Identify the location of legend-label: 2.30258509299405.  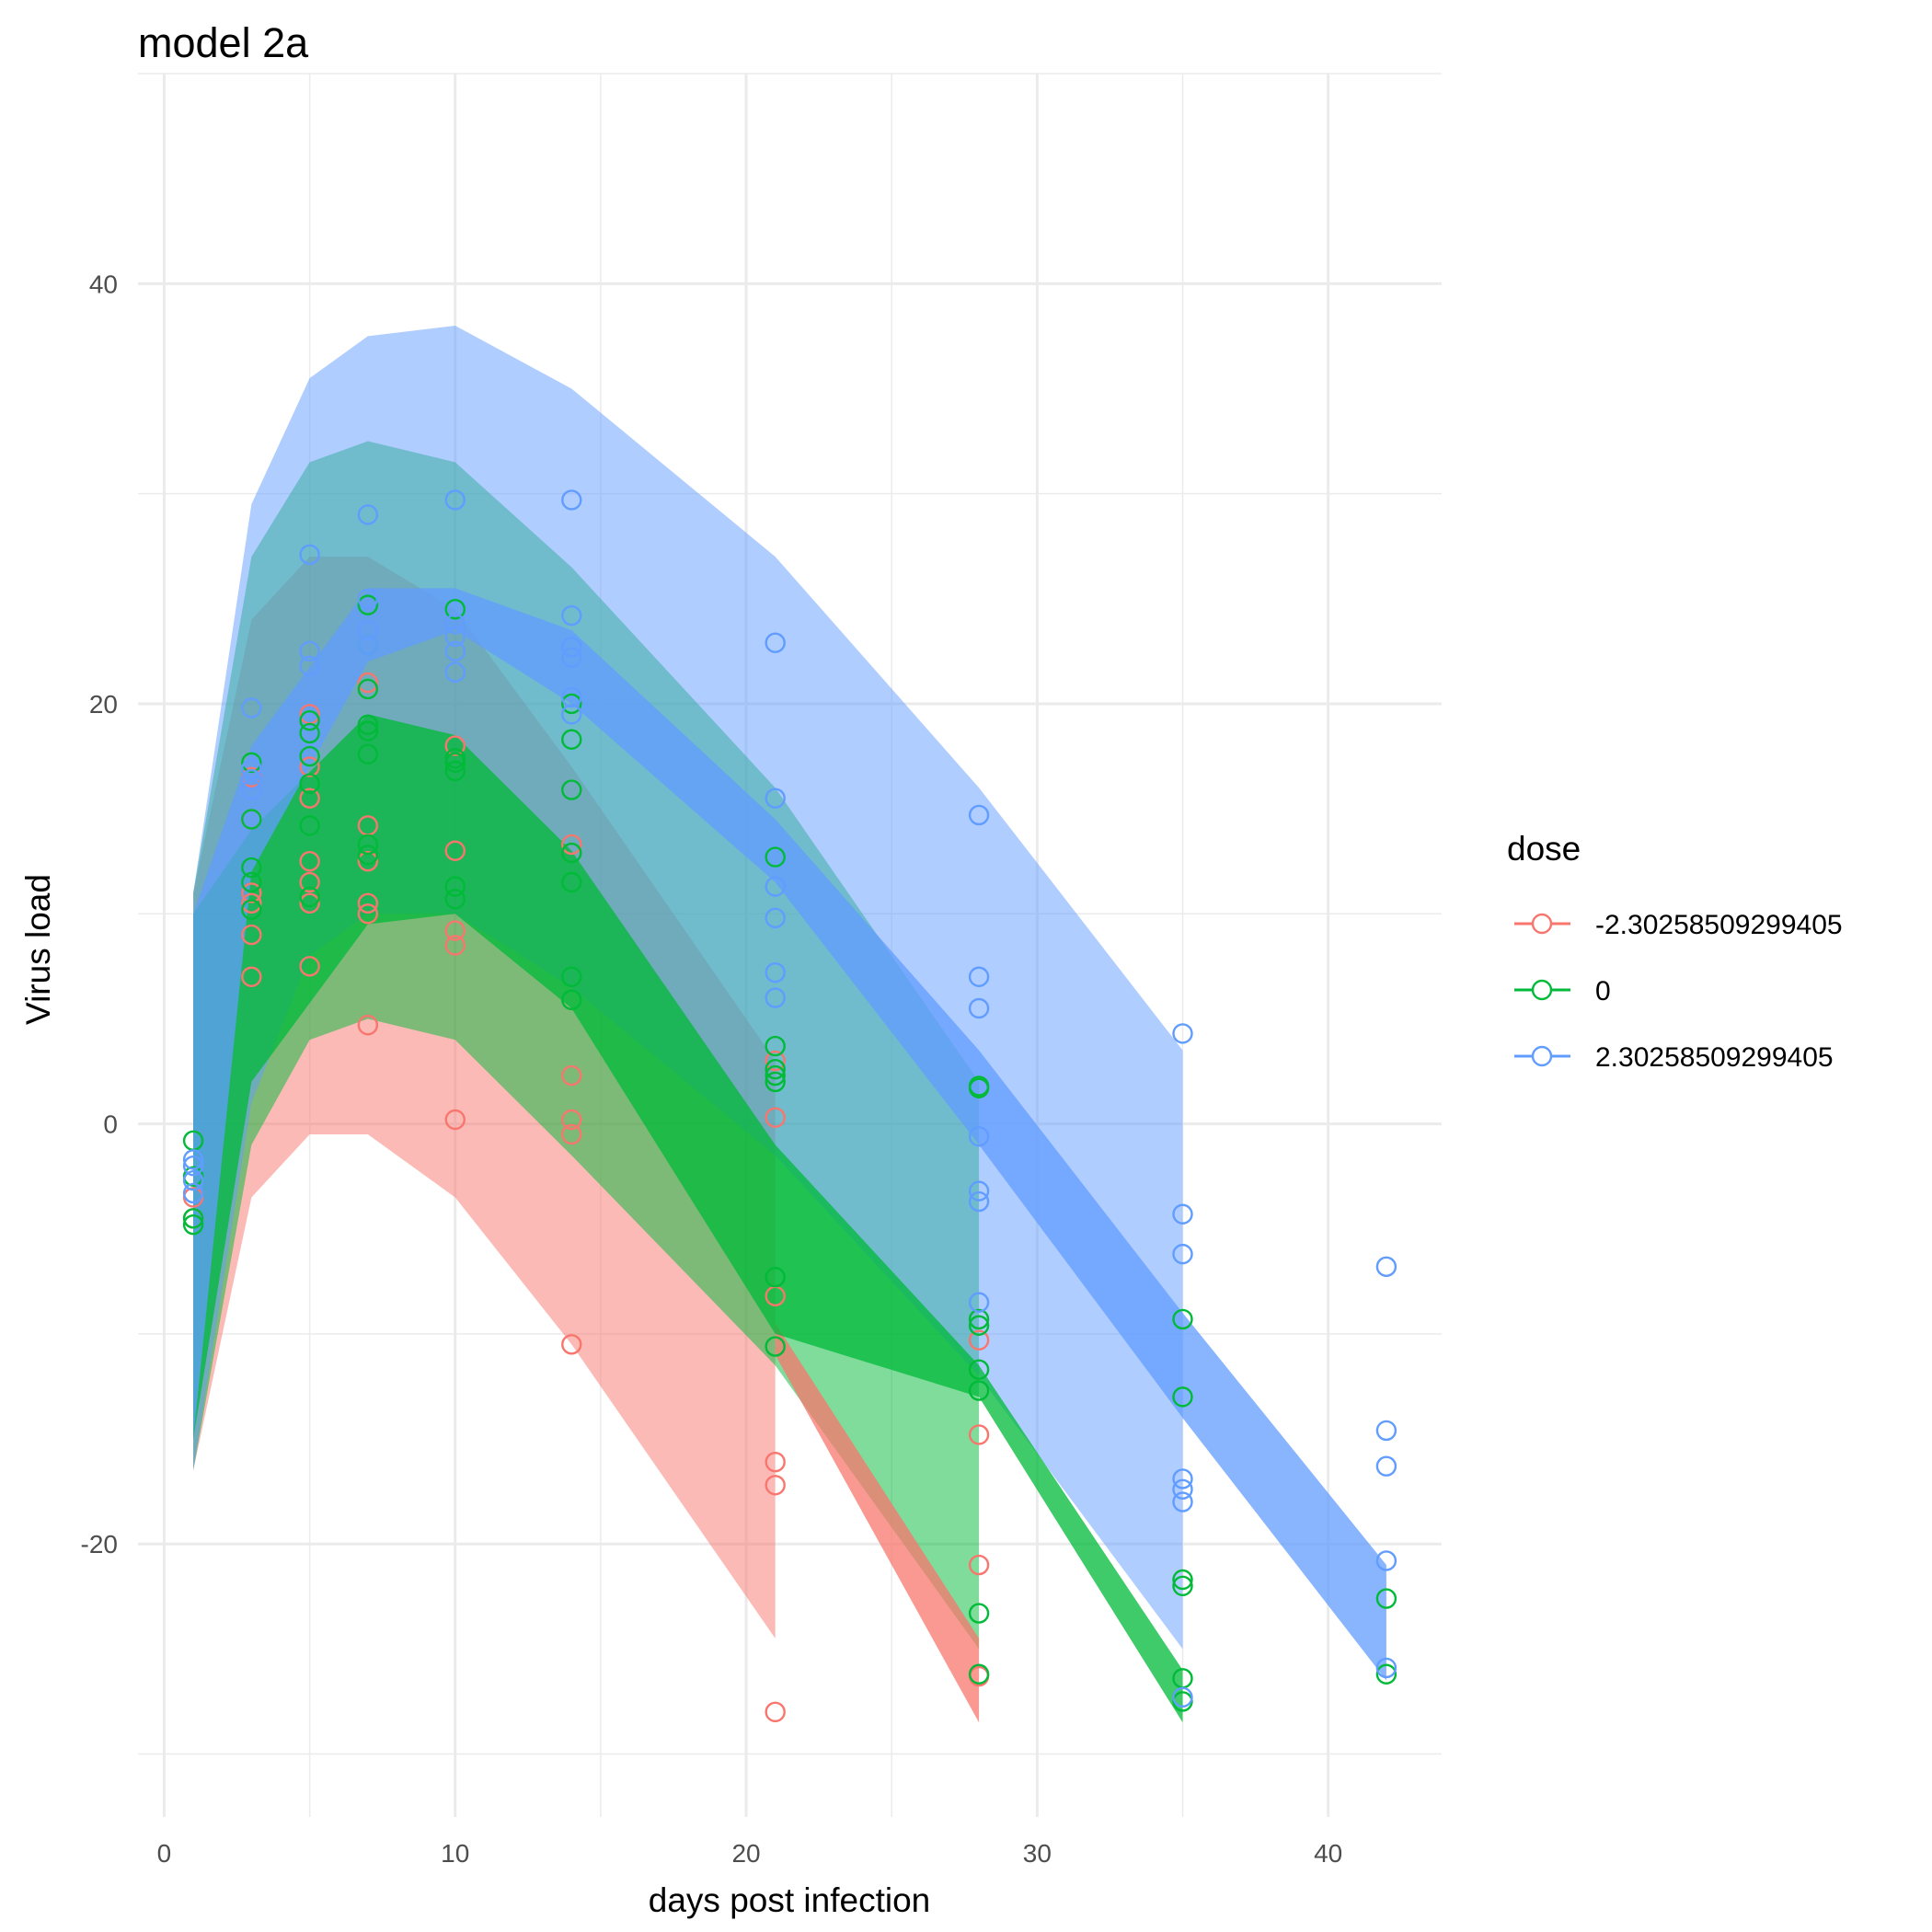
(1714, 1057).